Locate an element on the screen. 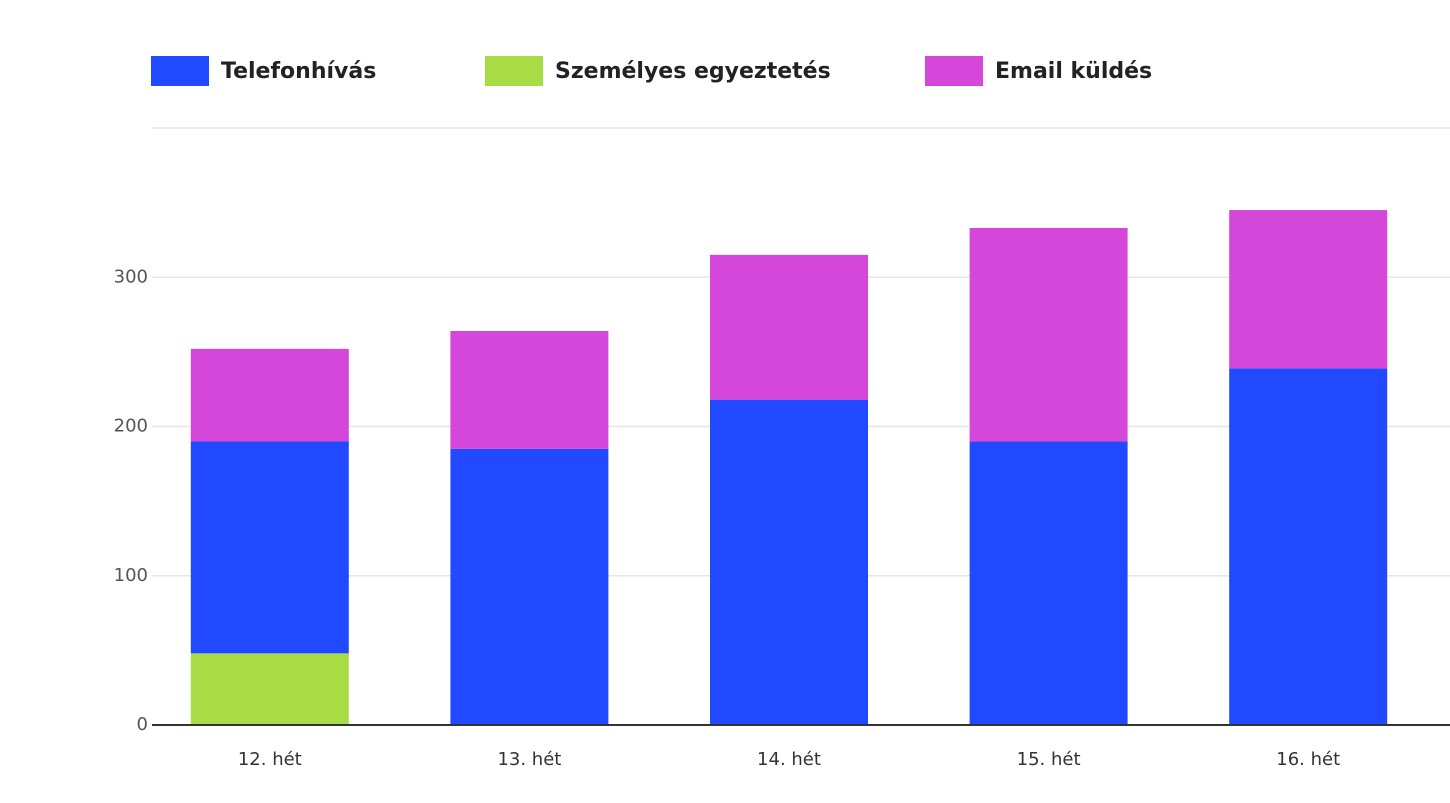 Image resolution: width=1450 pixels, height=803 pixels. legend-item-telefonhivas: Telefonhívás is located at coordinates (263, 71).